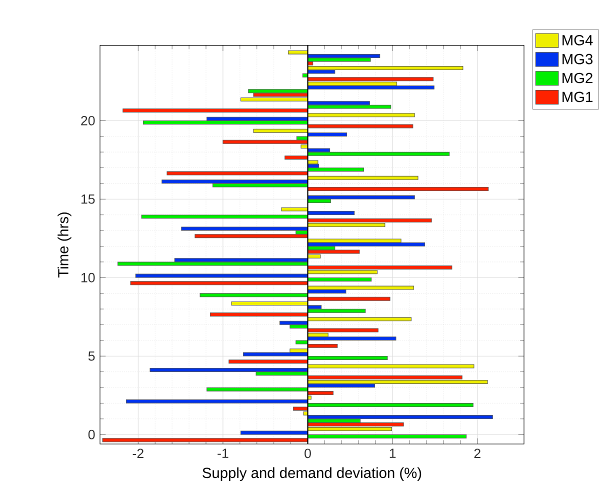 The width and height of the screenshot is (603, 500). I want to click on legend-label: MG2, so click(577, 78).